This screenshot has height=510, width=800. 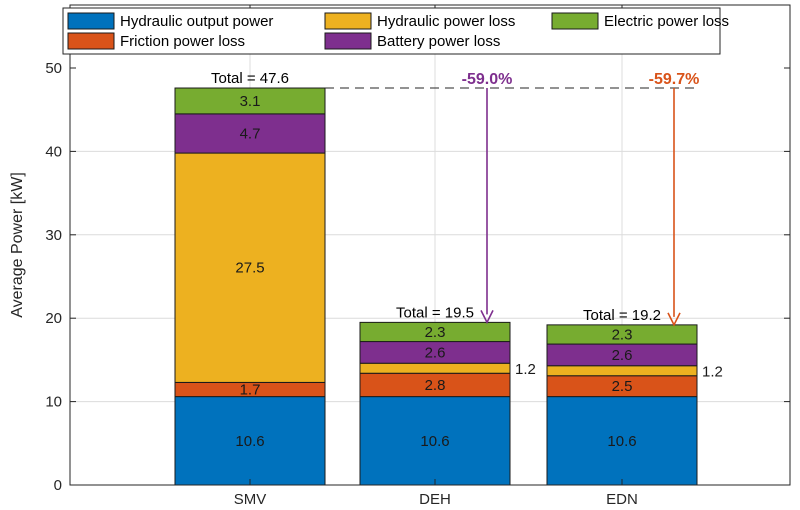 What do you see at coordinates (575, 21) in the screenshot?
I see `legend-swatch-electric-power-loss` at bounding box center [575, 21].